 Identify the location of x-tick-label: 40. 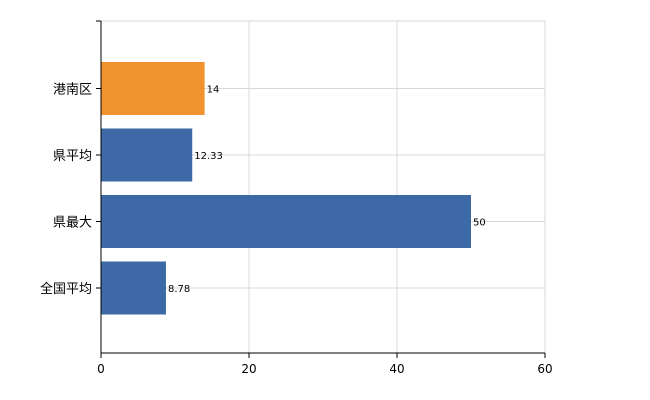
(396, 369).